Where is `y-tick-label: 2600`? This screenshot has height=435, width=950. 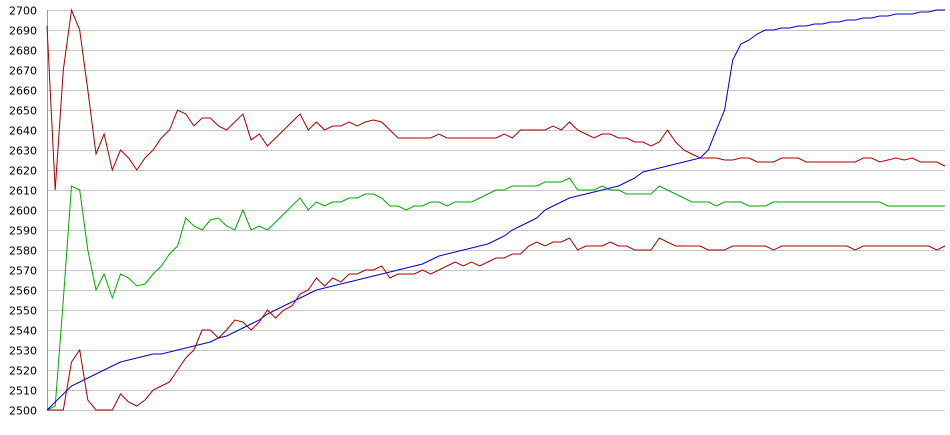
y-tick-label: 2600 is located at coordinates (23, 211).